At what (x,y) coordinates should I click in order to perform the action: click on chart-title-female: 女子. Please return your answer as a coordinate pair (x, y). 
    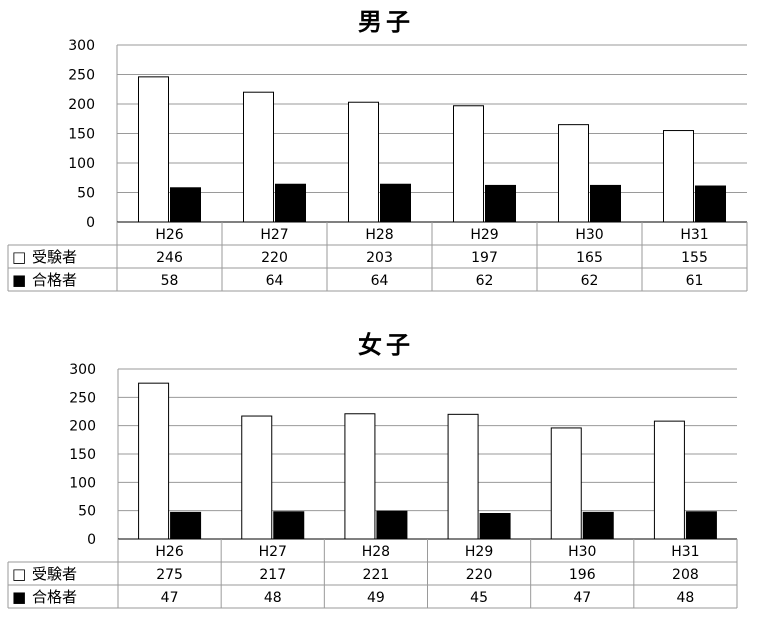
    Looking at the image, I should click on (386, 345).